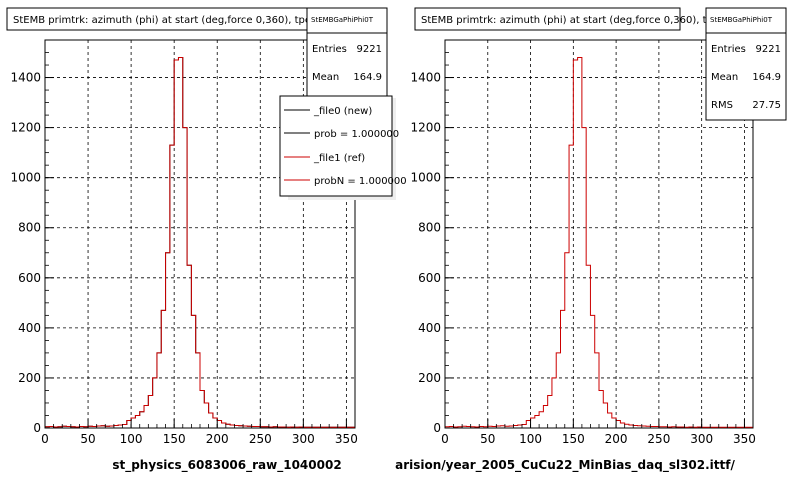  I want to click on stats-name-left: StEMBGaPhiPhi0T, so click(342, 20).